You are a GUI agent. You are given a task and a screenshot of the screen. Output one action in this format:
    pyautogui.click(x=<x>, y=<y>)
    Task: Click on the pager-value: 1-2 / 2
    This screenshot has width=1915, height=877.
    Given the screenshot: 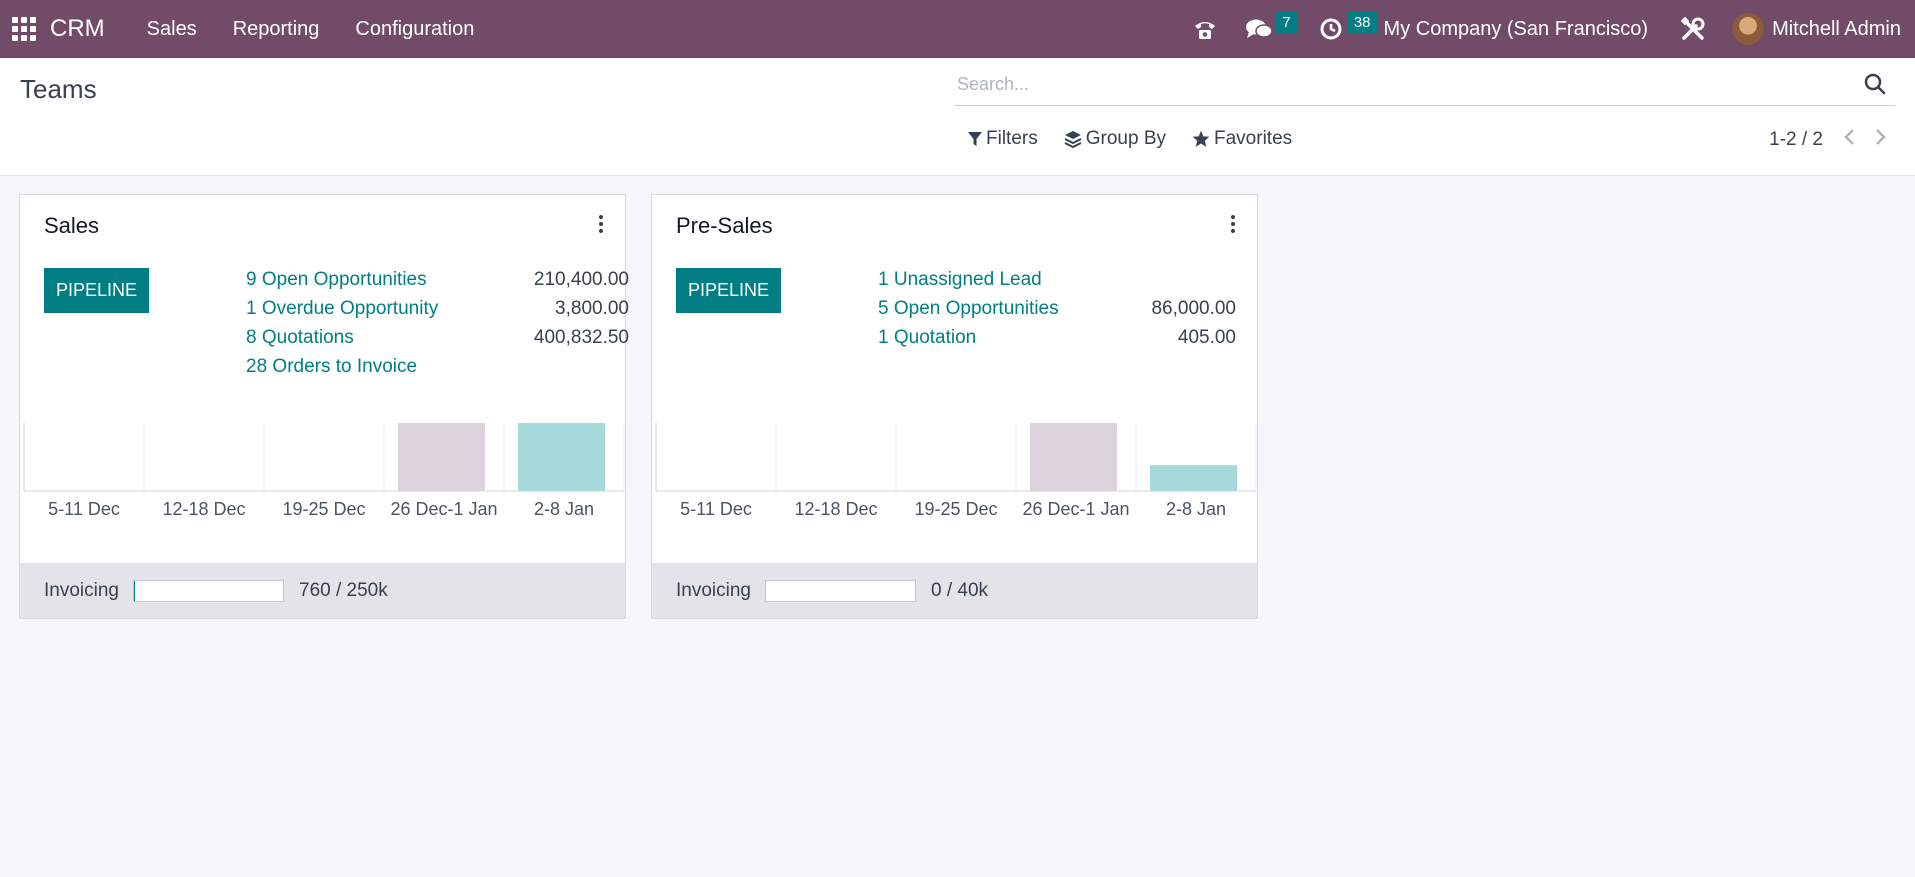 What is the action you would take?
    pyautogui.click(x=1796, y=139)
    